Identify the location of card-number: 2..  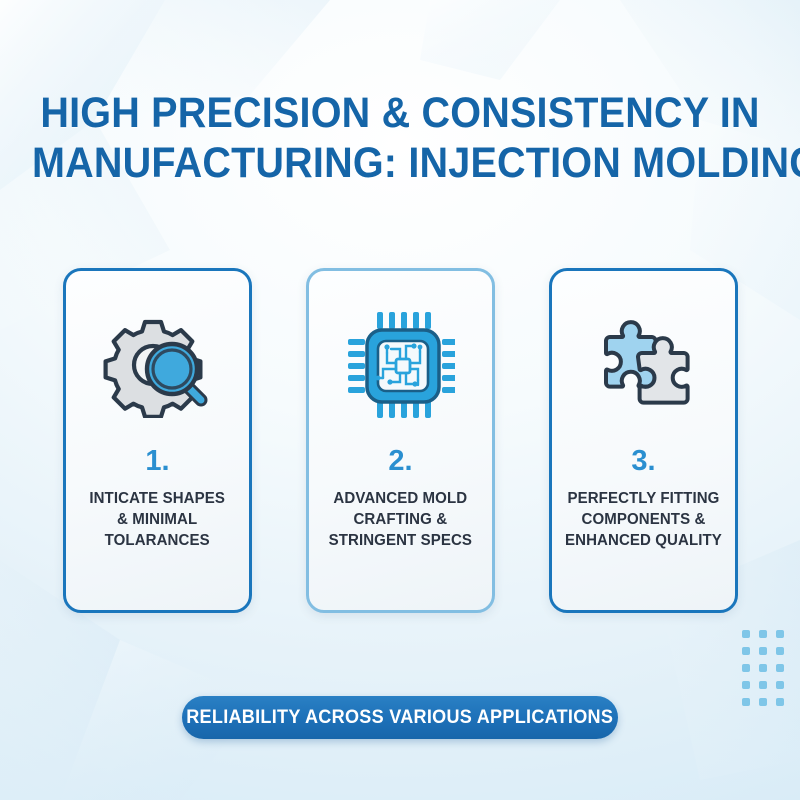
(400, 461).